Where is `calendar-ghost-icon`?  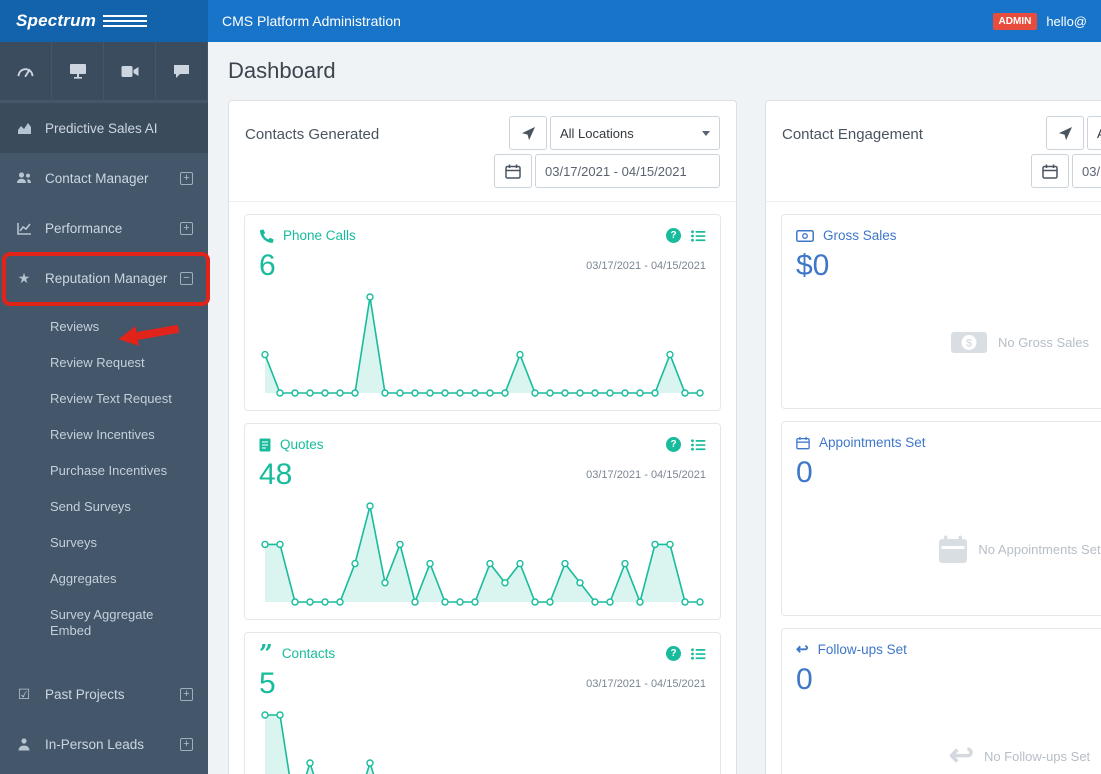
calendar-ghost-icon is located at coordinates (953, 549).